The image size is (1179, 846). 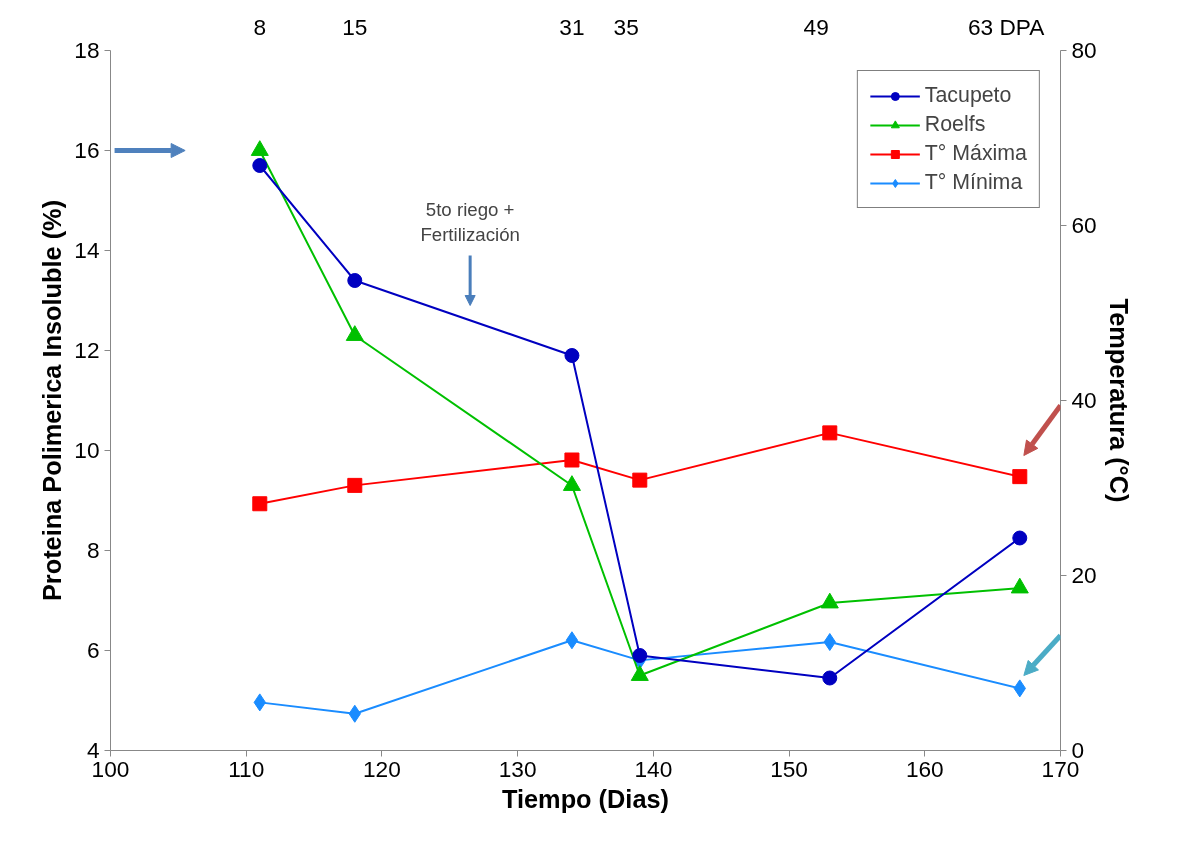 I want to click on x-axis-title: Tiempo (Dias), so click(x=586, y=798).